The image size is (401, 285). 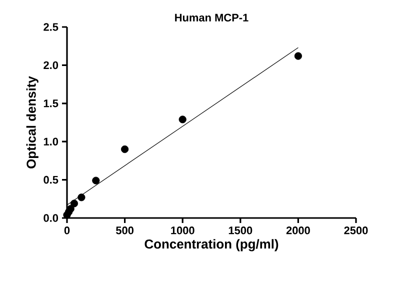 What do you see at coordinates (32, 122) in the screenshot?
I see `y-axis-title: Optical density` at bounding box center [32, 122].